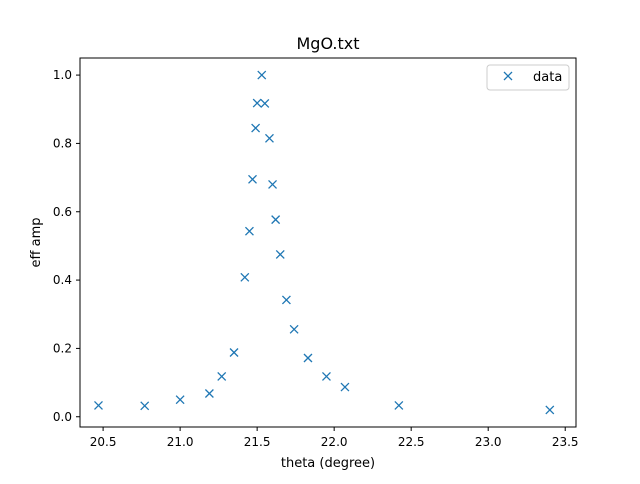 This screenshot has height=484, width=640. Describe the element at coordinates (565, 442) in the screenshot. I see `x-tick-label: 23.5` at that location.